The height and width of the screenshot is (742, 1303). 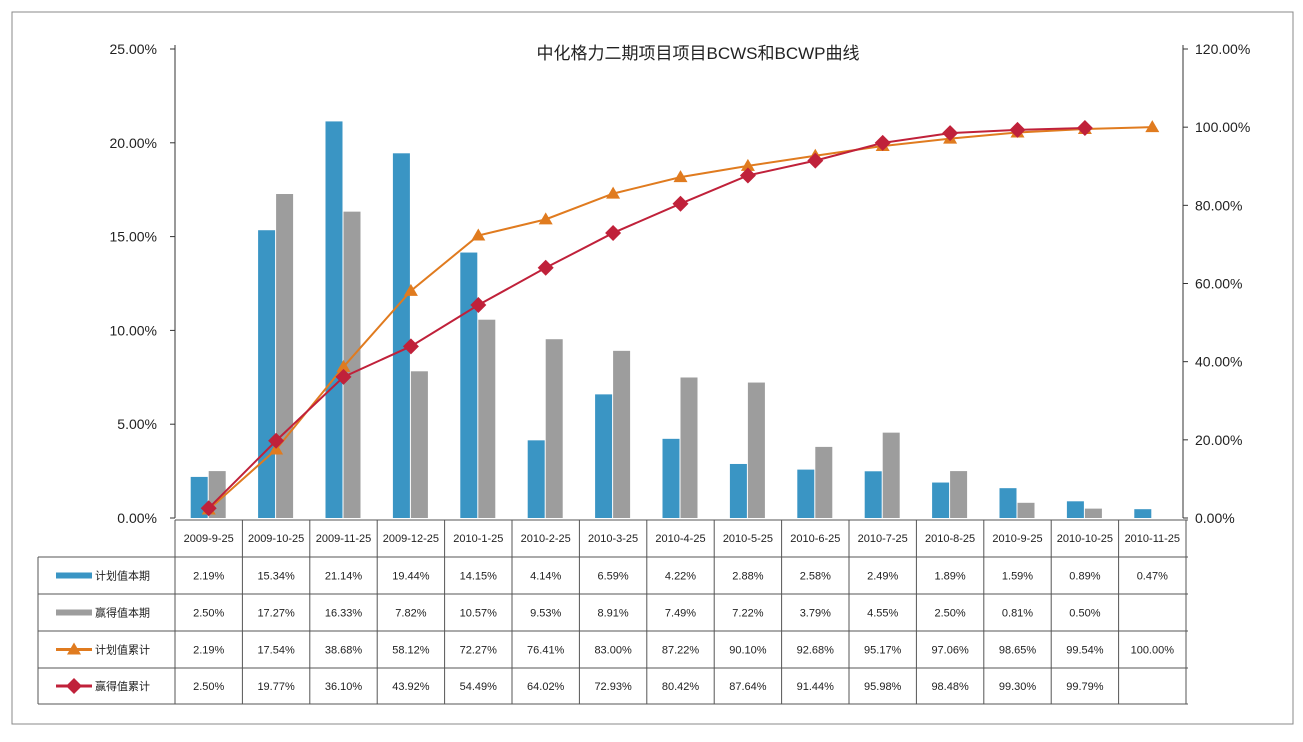 What do you see at coordinates (137, 424) in the screenshot?
I see `left-tick-label: 5.00%` at bounding box center [137, 424].